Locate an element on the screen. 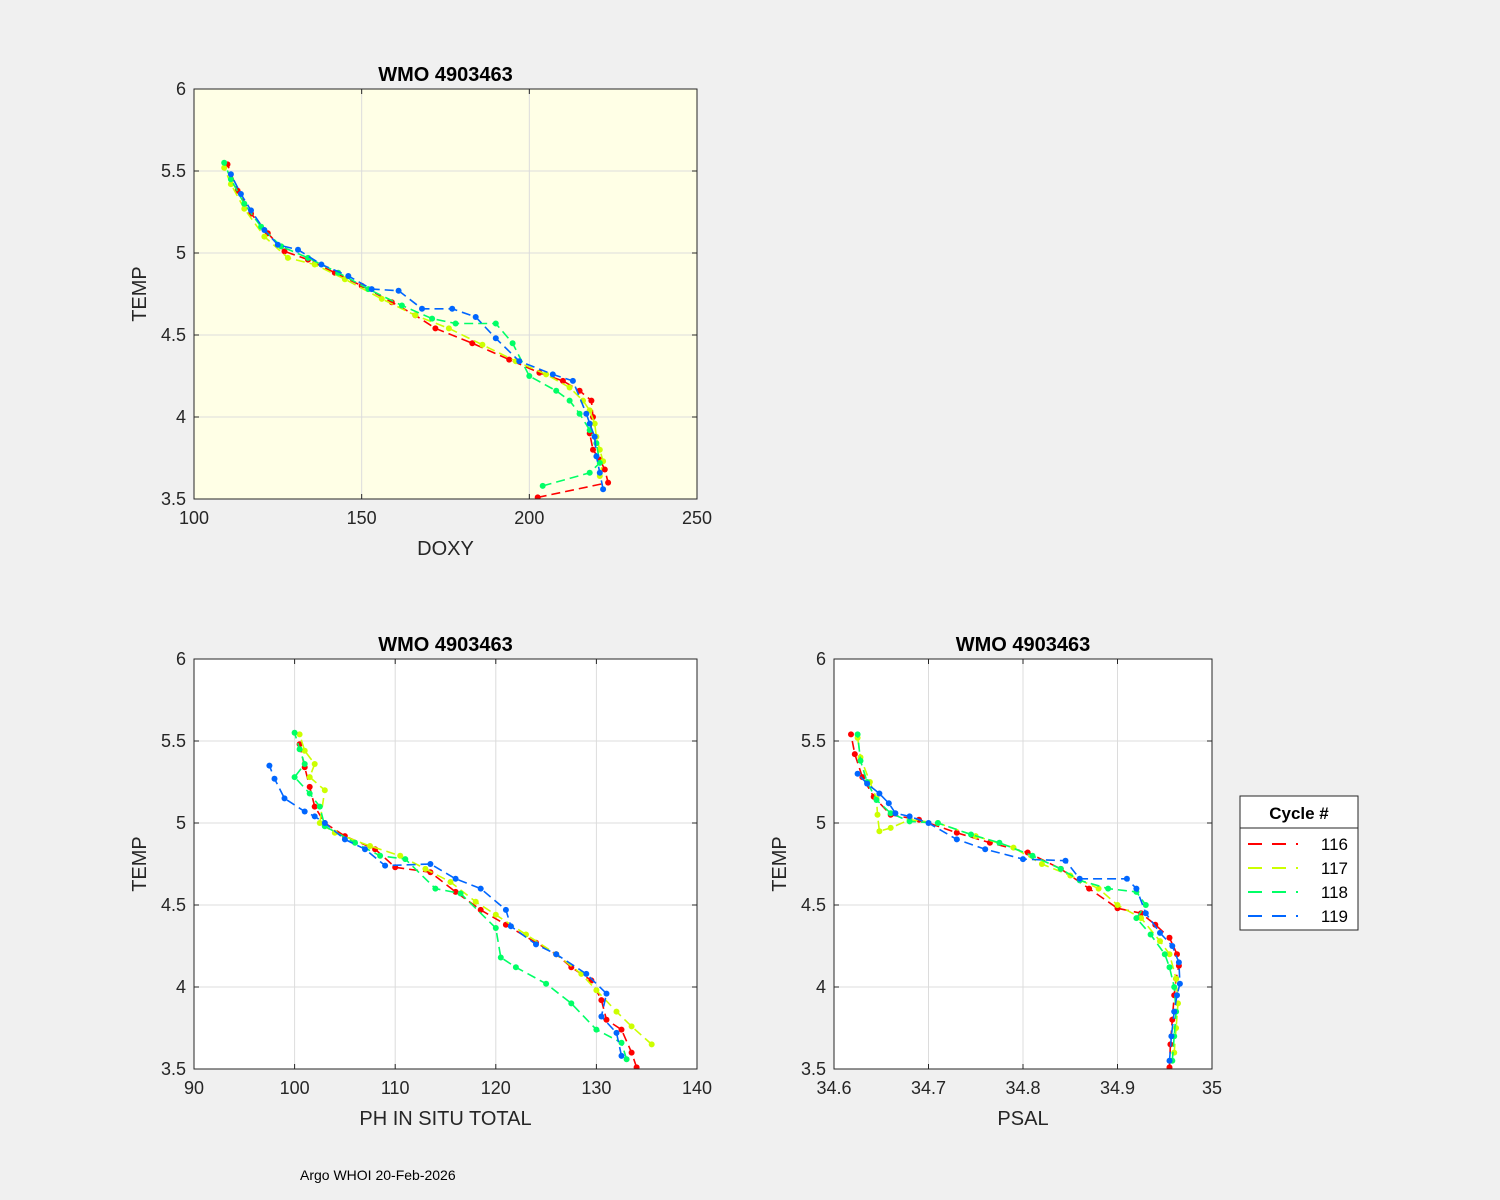 The height and width of the screenshot is (1200, 1500). series-group is located at coordinates (460, 899).